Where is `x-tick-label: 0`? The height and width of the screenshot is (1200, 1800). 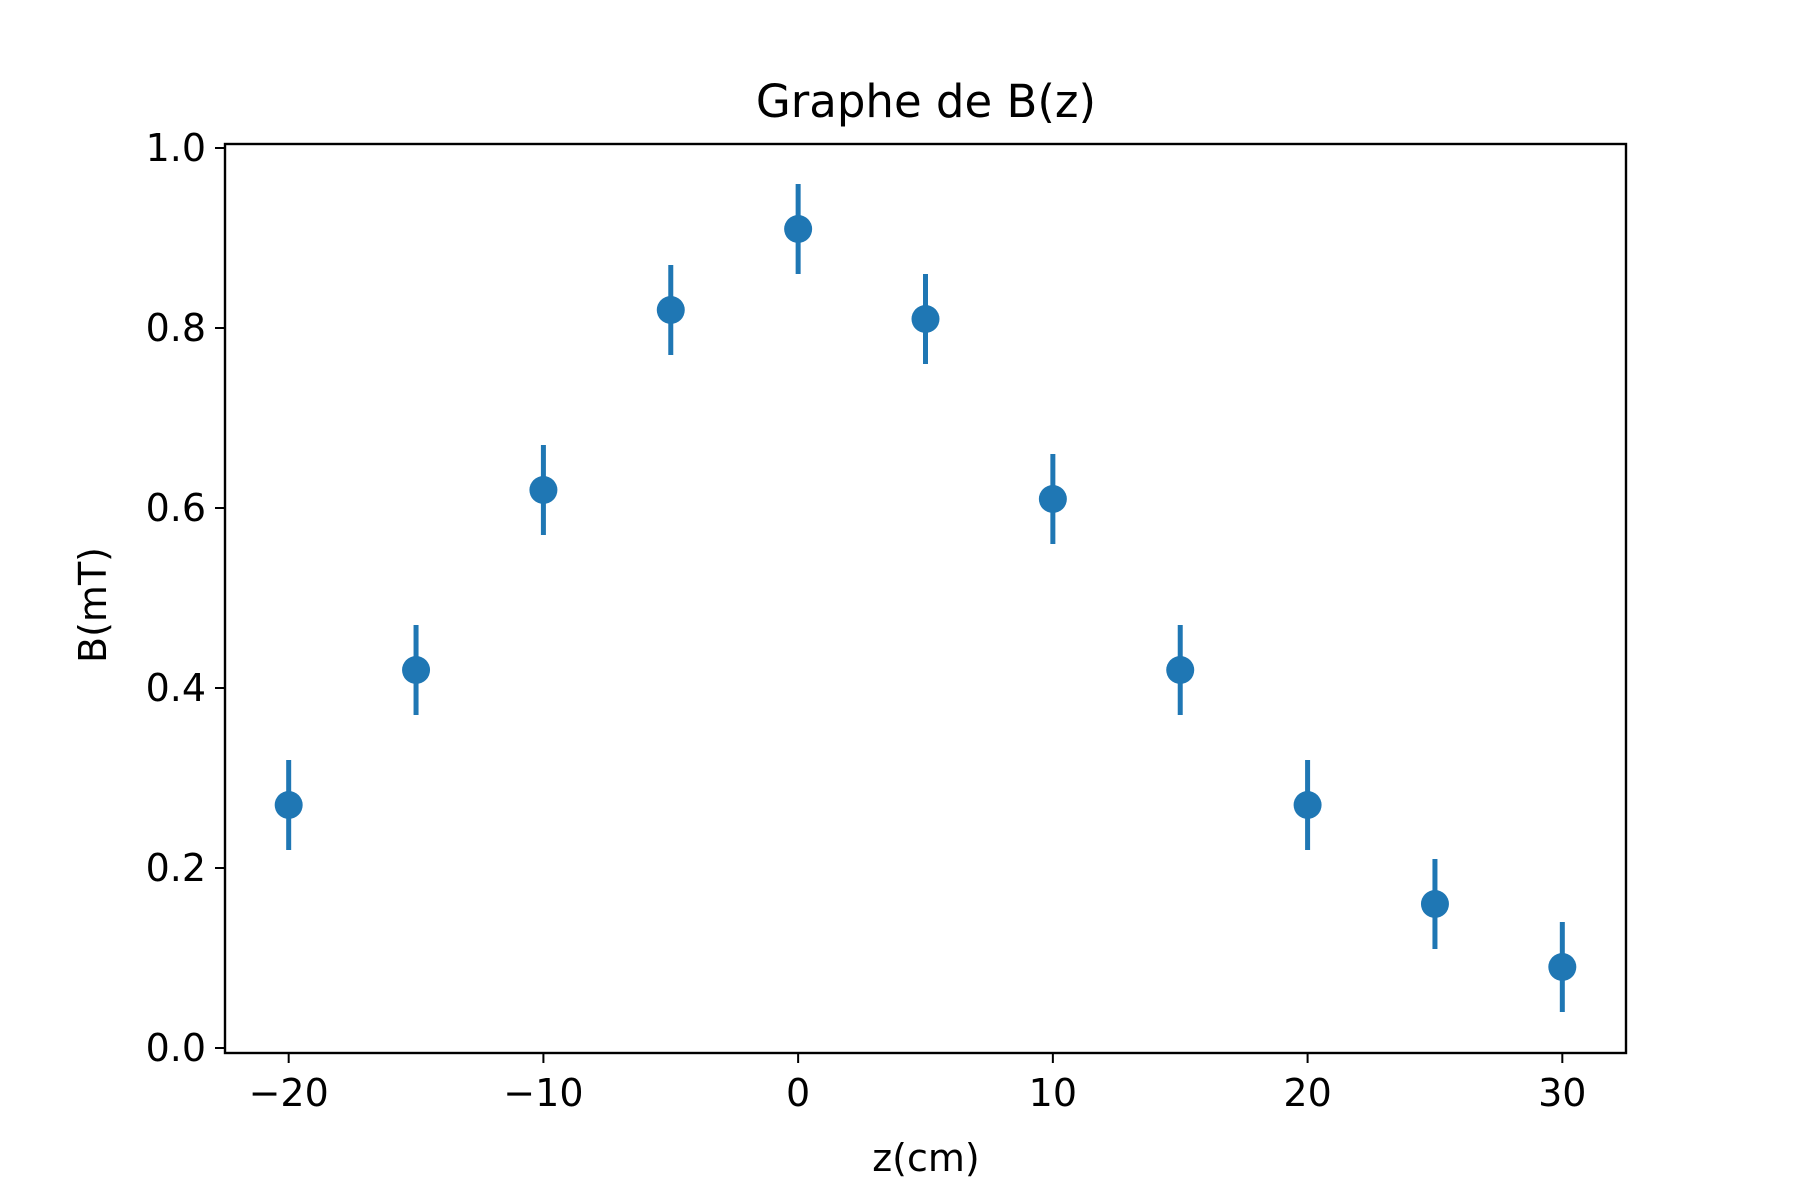
x-tick-label: 0 is located at coordinates (798, 1093).